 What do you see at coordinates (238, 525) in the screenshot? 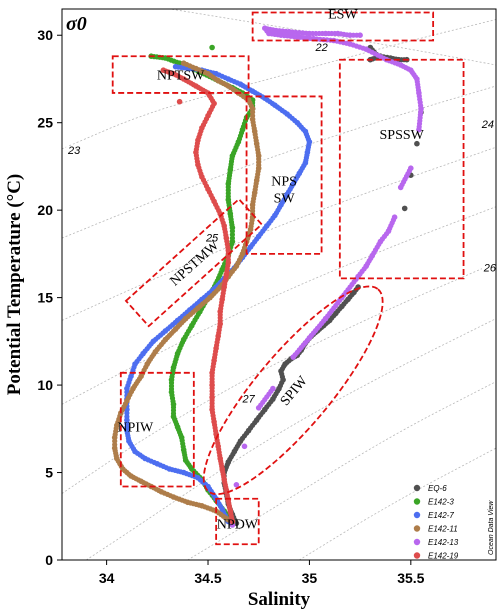
I see `water-mass-npdw-label: NPDW` at bounding box center [238, 525].